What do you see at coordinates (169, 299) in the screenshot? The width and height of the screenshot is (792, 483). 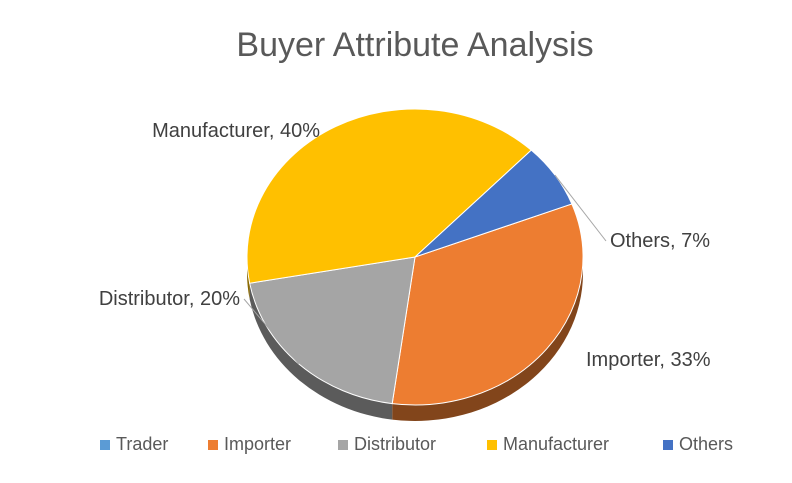 I see `data-label-distributor: Distributor, 20%` at bounding box center [169, 299].